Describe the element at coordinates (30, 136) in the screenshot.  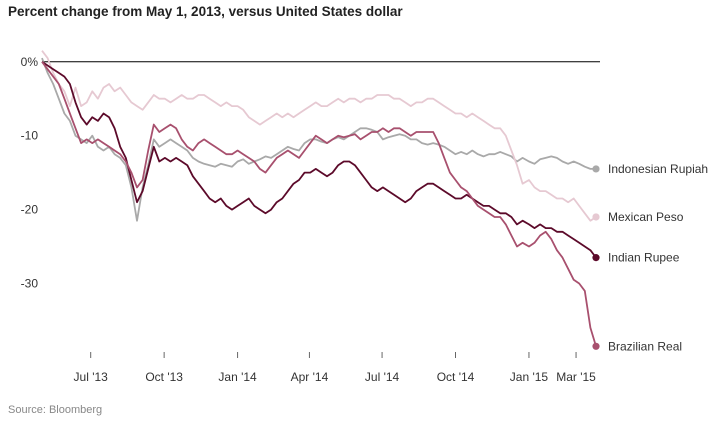
I see `y-tick-label: -10` at that location.